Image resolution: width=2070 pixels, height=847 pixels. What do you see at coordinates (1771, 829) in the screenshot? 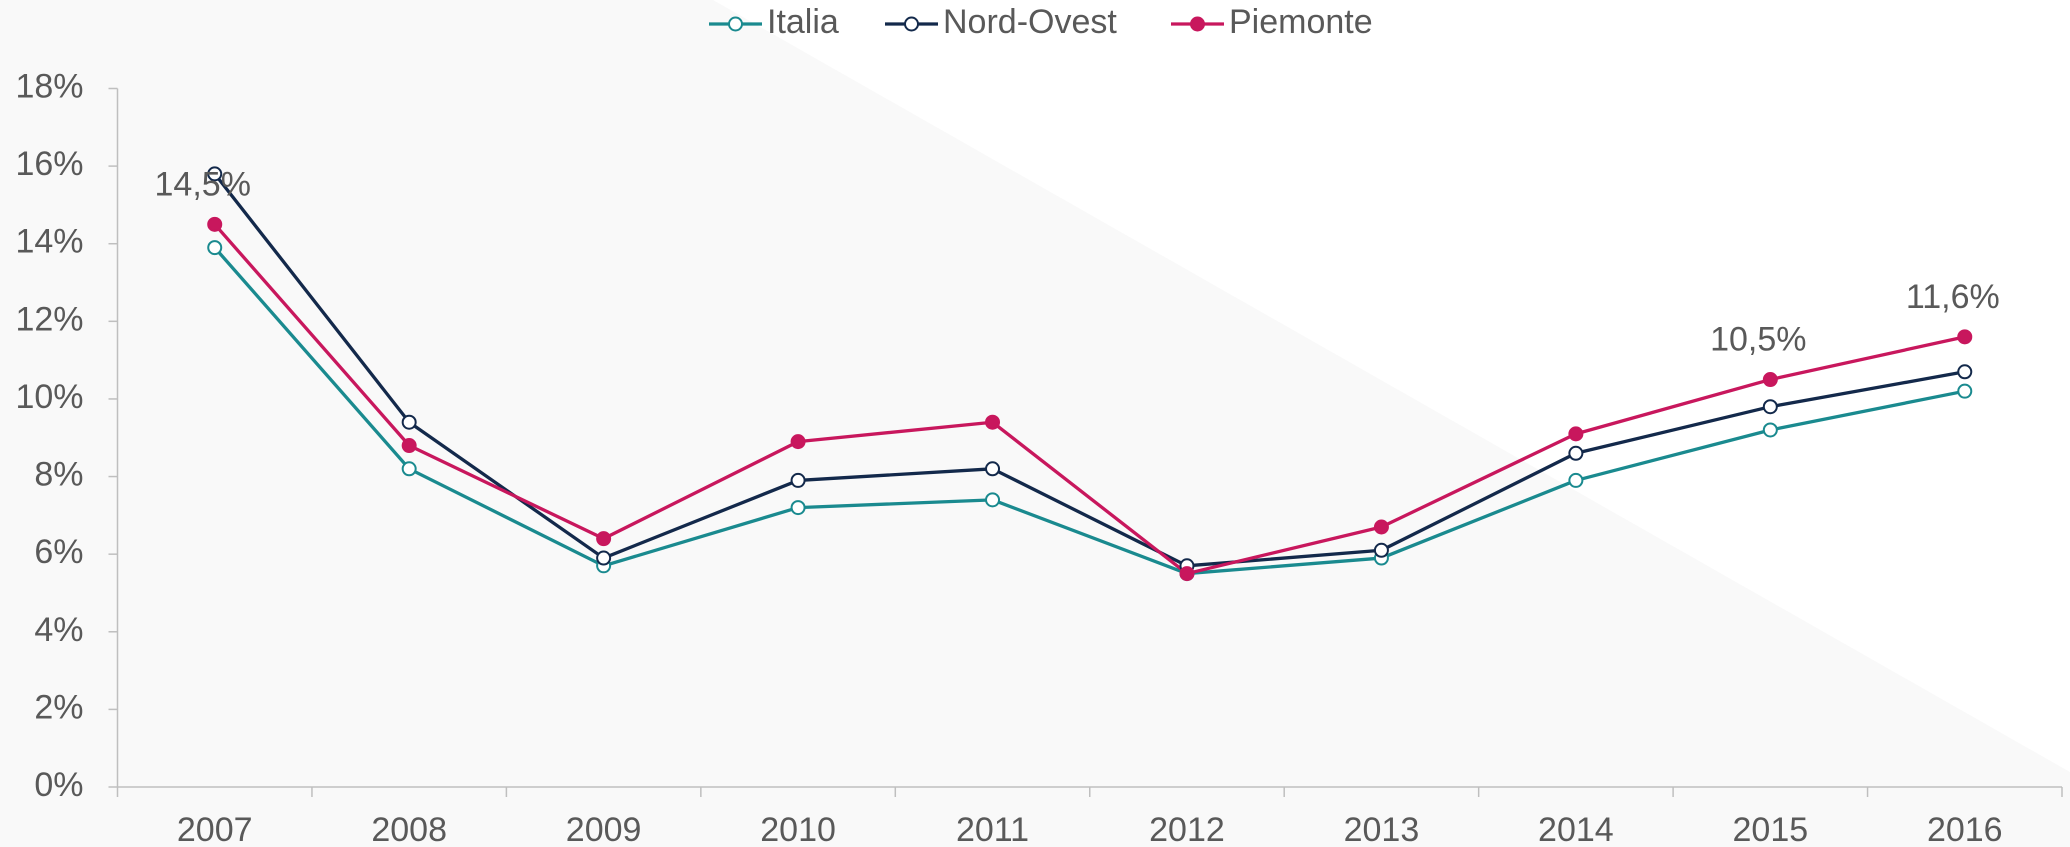
I see `x-tick-label: 2015` at bounding box center [1771, 829].